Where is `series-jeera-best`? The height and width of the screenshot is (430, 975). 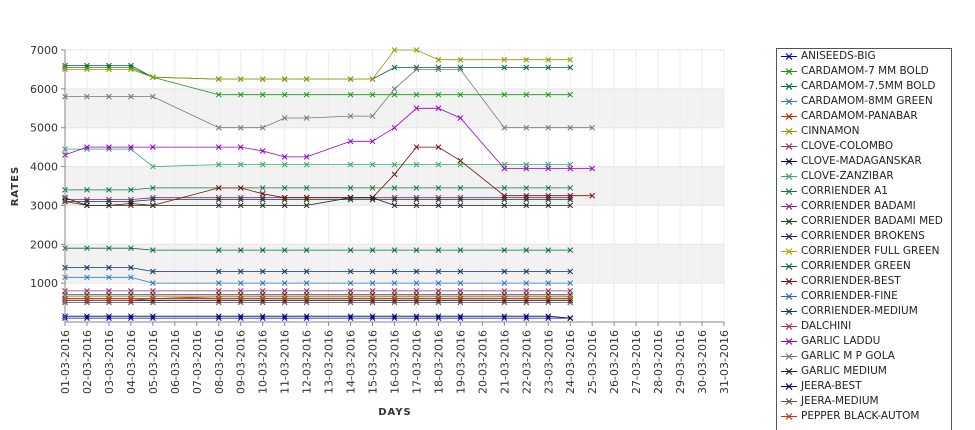 series-jeera-best is located at coordinates (318, 317).